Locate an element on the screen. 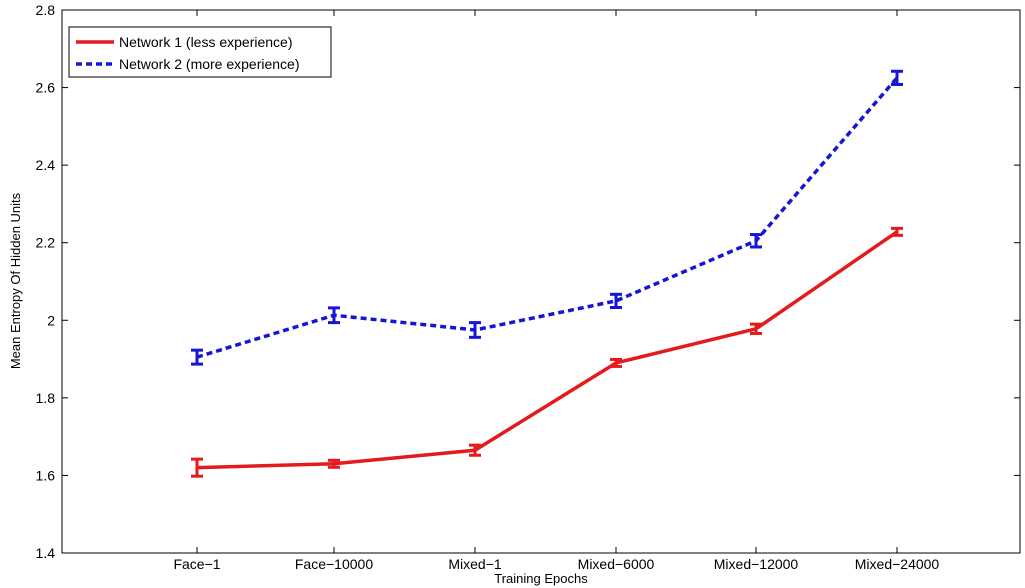  y-tick-label: 1.4 is located at coordinates (46, 553).